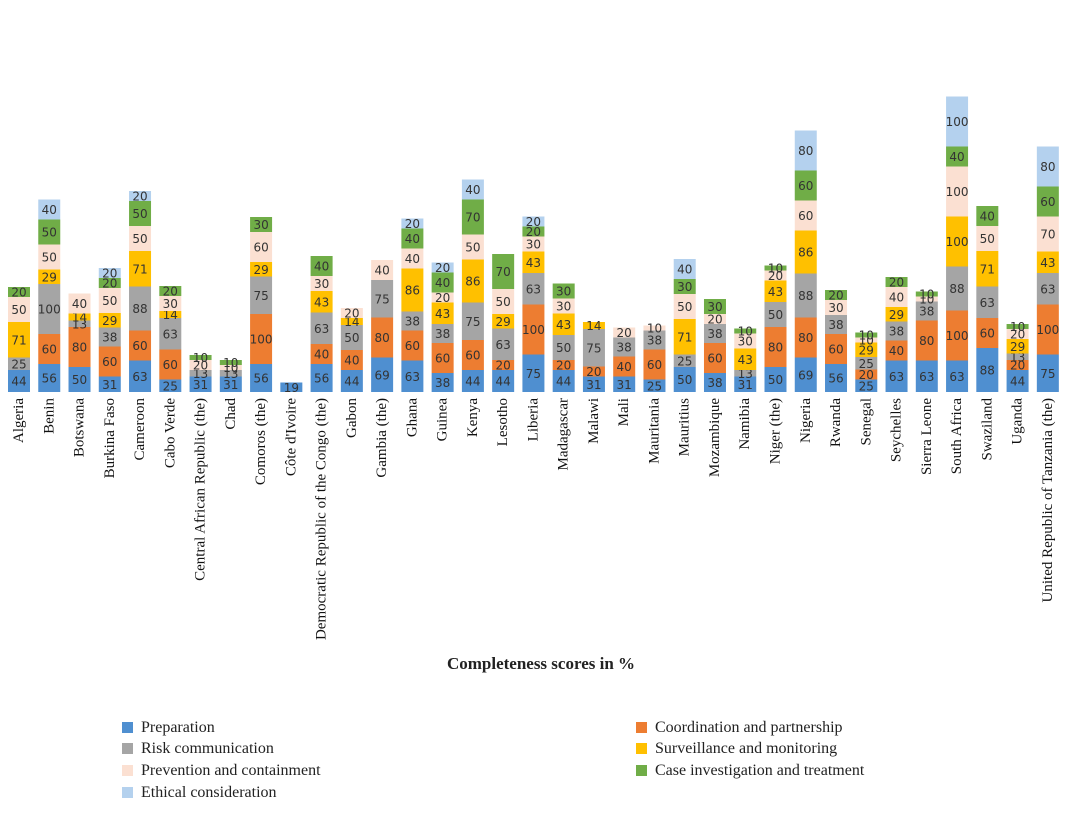 The height and width of the screenshot is (816, 1084). What do you see at coordinates (49, 379) in the screenshot?
I see `data-label: 56` at bounding box center [49, 379].